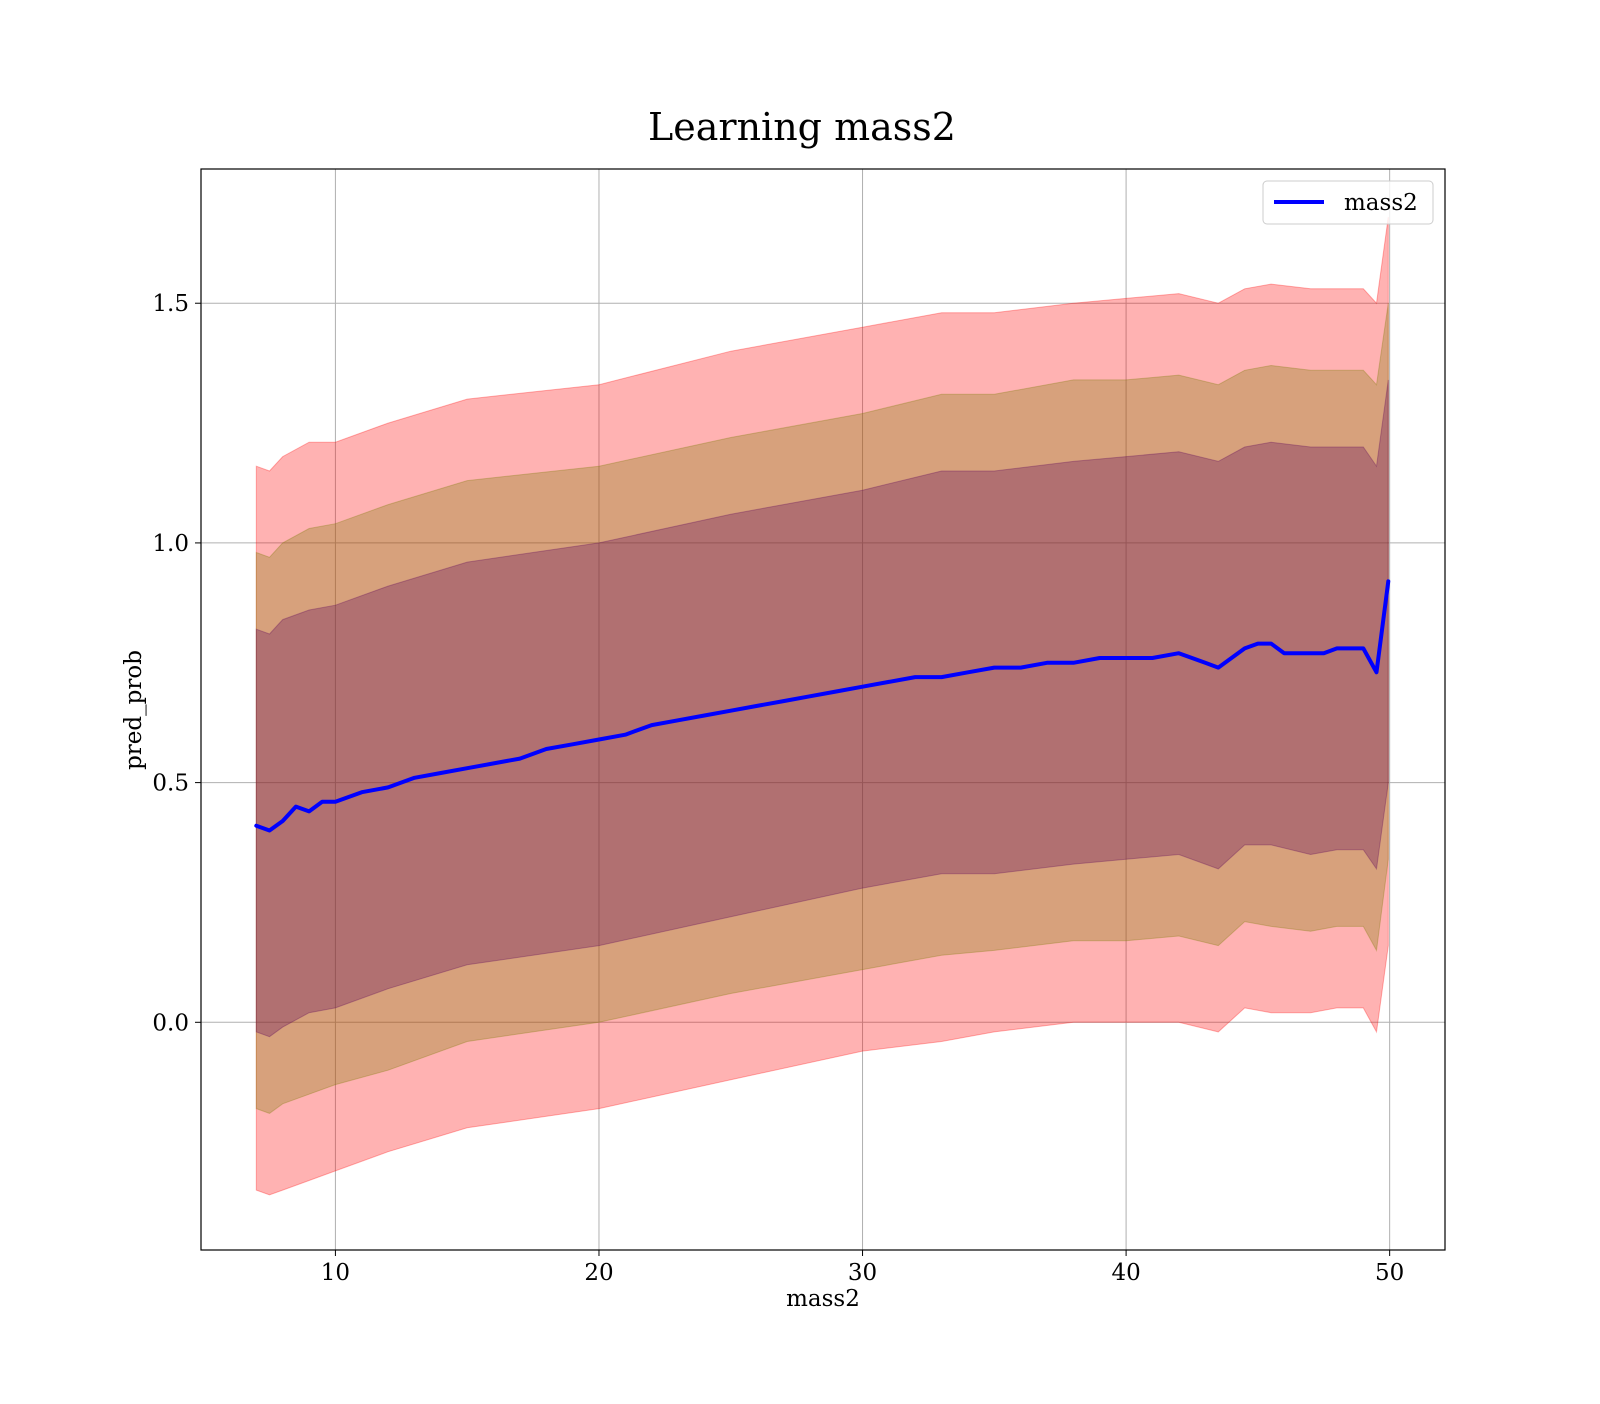  Describe the element at coordinates (1389, 1273) in the screenshot. I see `x-tick-label-4: 50` at that location.